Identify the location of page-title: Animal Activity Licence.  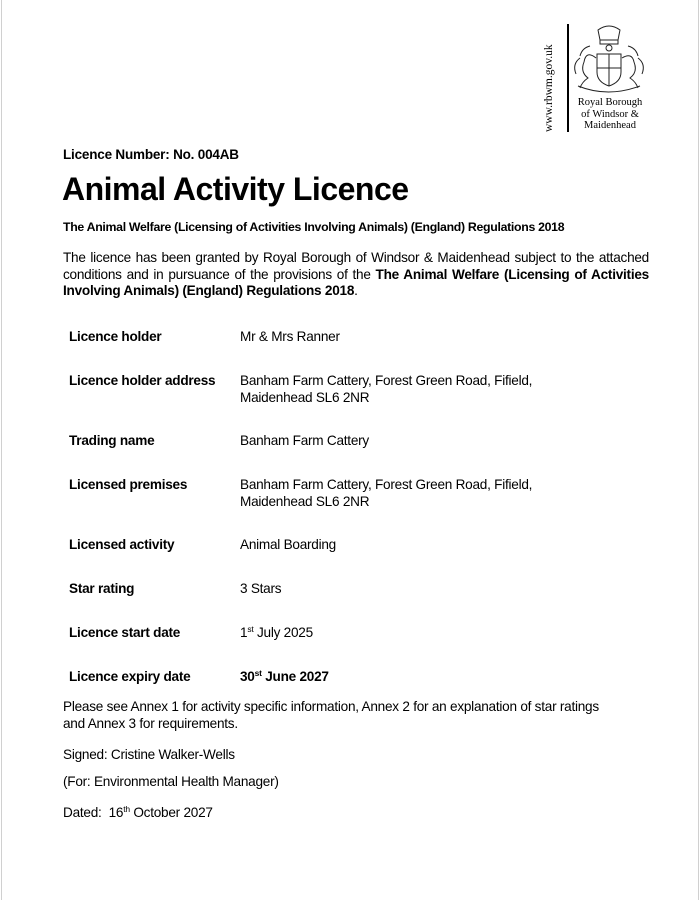
(235, 189).